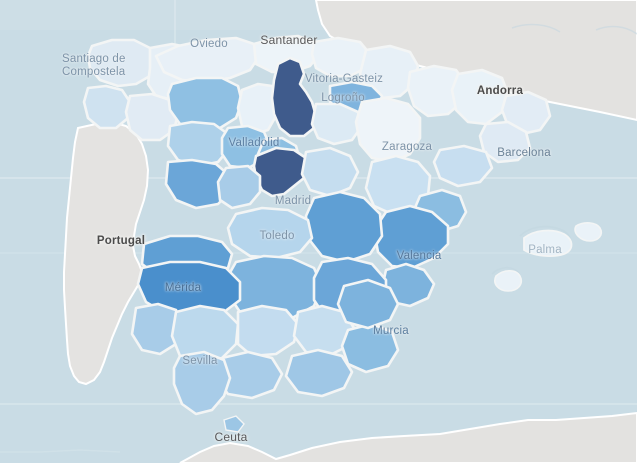 The height and width of the screenshot is (463, 637). Describe the element at coordinates (463, 166) in the screenshot. I see `province-tarragona` at that location.